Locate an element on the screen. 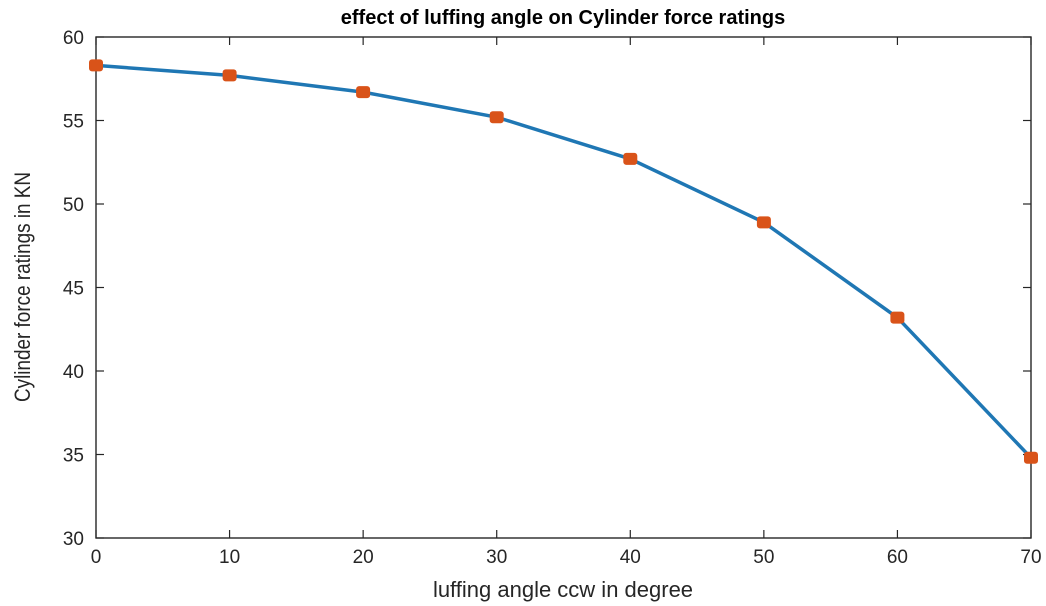  x-tick-label: 60 is located at coordinates (897, 557).